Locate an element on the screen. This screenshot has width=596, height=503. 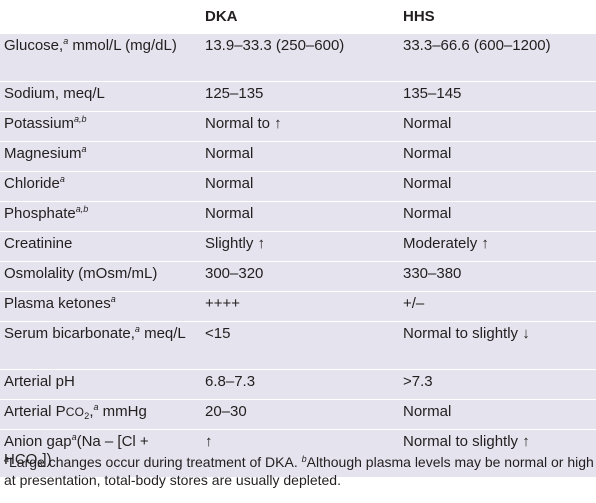
row-label: Creatinine is located at coordinates (100, 246).